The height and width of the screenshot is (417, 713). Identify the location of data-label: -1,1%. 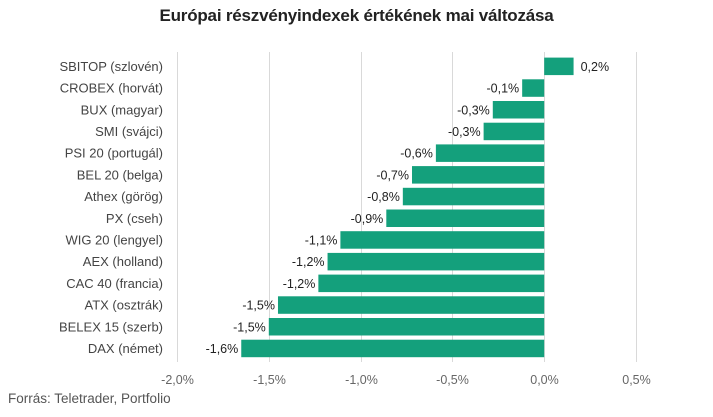
(321, 240).